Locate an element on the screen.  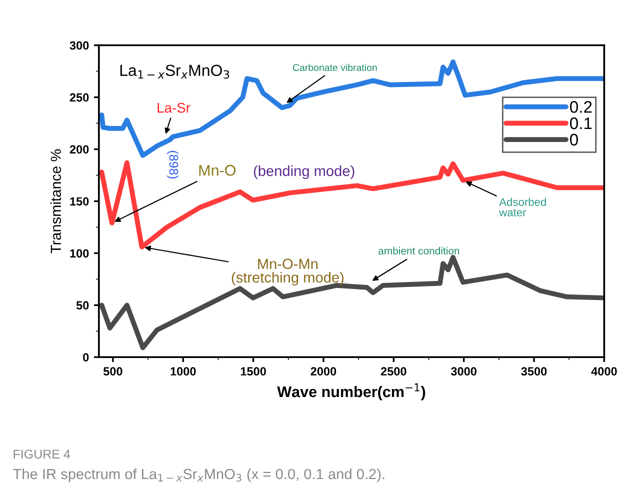
y-axis-title: Transmitance % is located at coordinates (56, 201).